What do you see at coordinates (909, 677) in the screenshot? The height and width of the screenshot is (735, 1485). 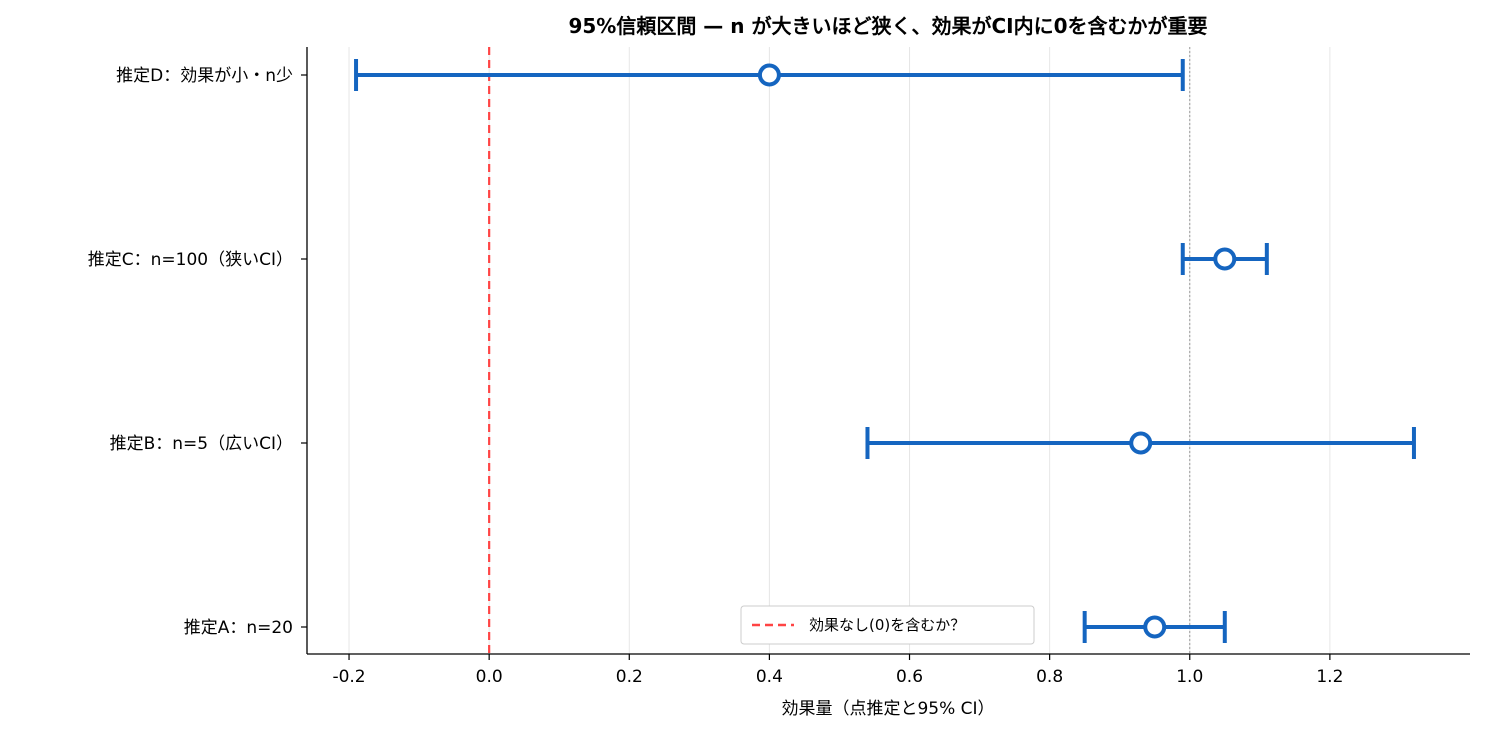 I see `x-tick-label: 0.6` at bounding box center [909, 677].